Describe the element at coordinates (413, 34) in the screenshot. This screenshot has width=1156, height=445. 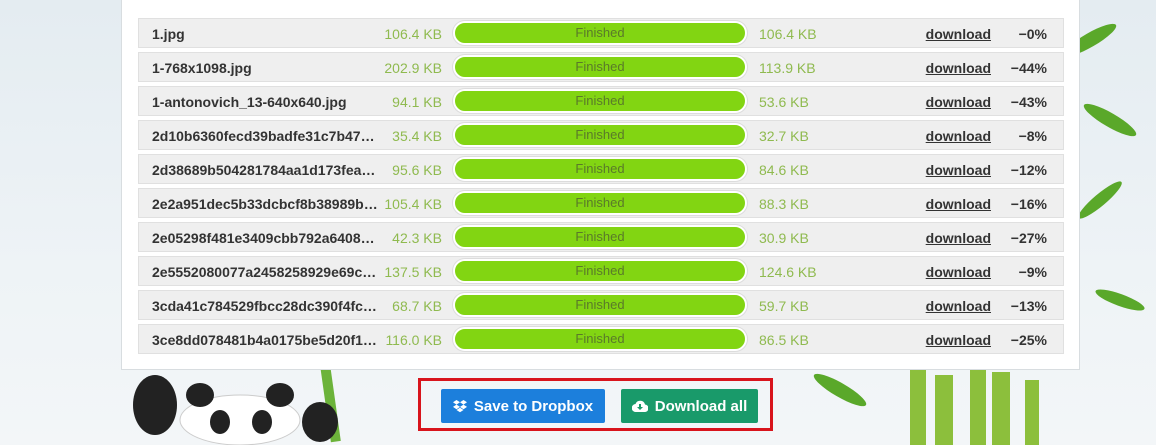
I see `input-size: 106.4 KB` at that location.